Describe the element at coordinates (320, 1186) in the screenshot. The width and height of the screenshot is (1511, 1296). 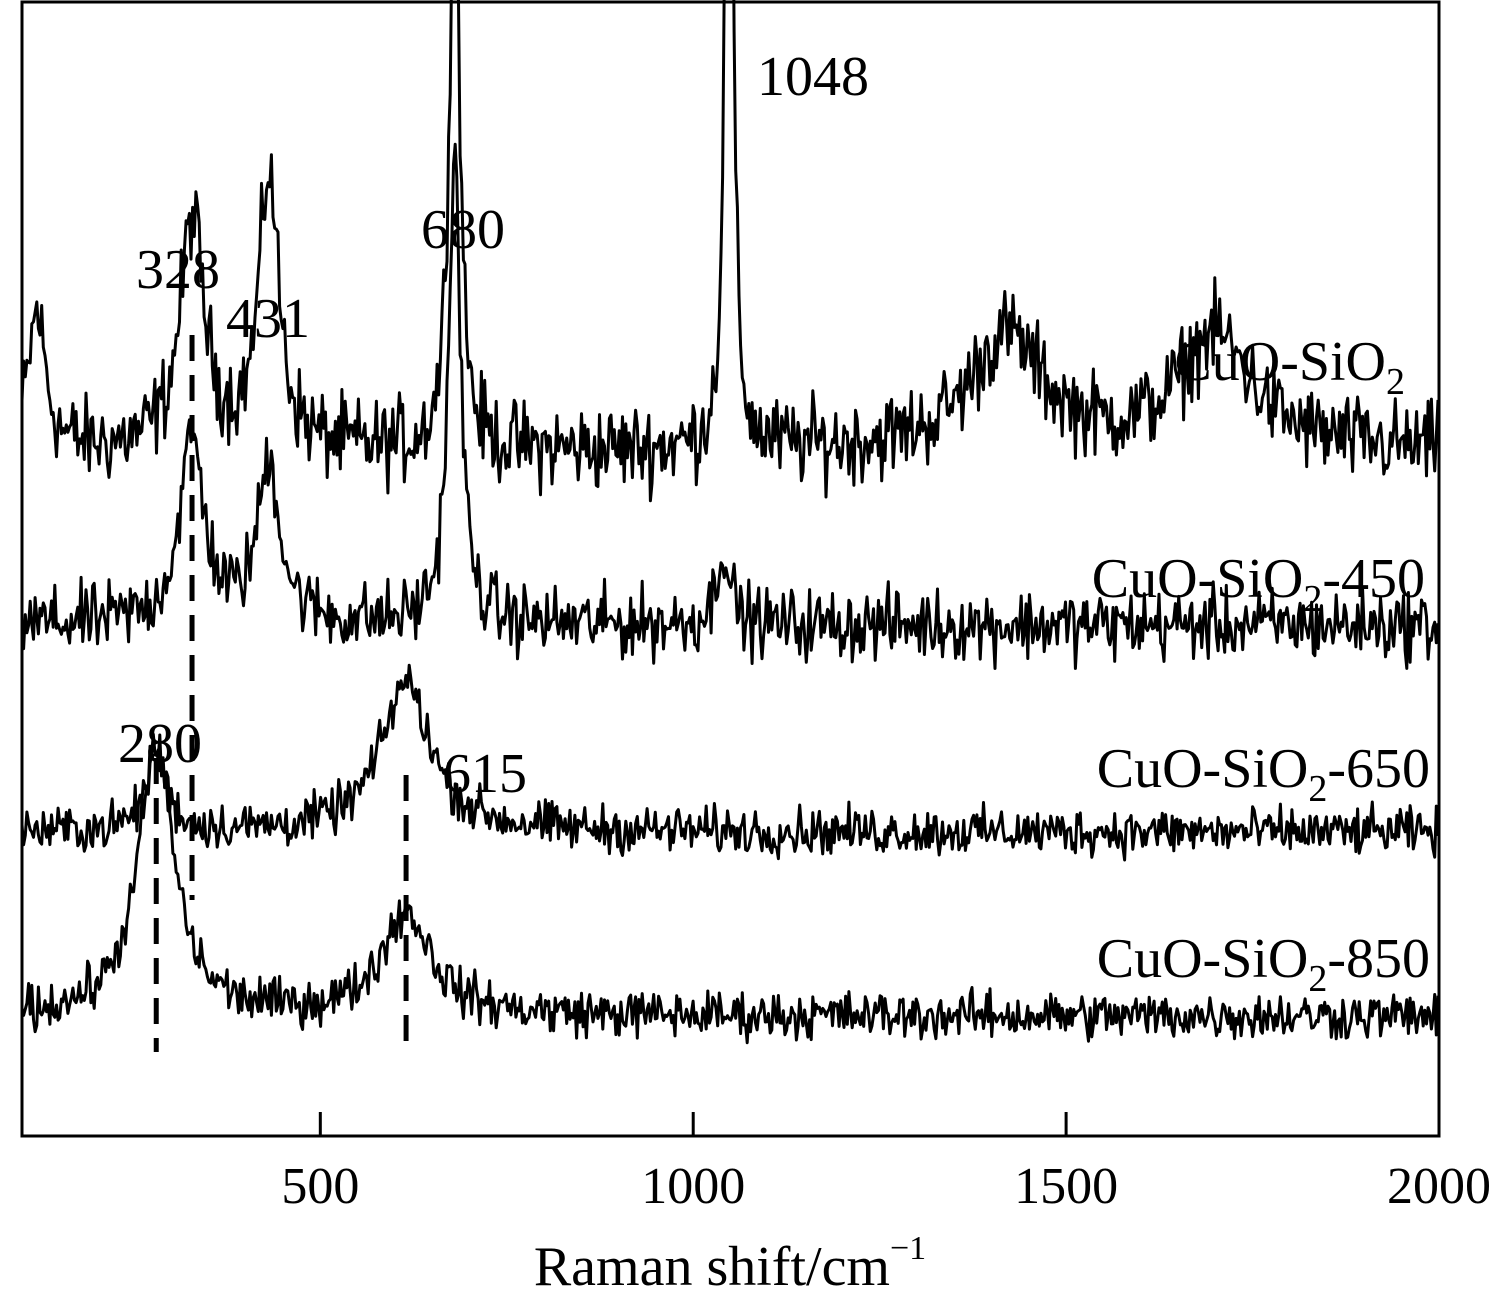
I see `tick-label-500: 500` at that location.